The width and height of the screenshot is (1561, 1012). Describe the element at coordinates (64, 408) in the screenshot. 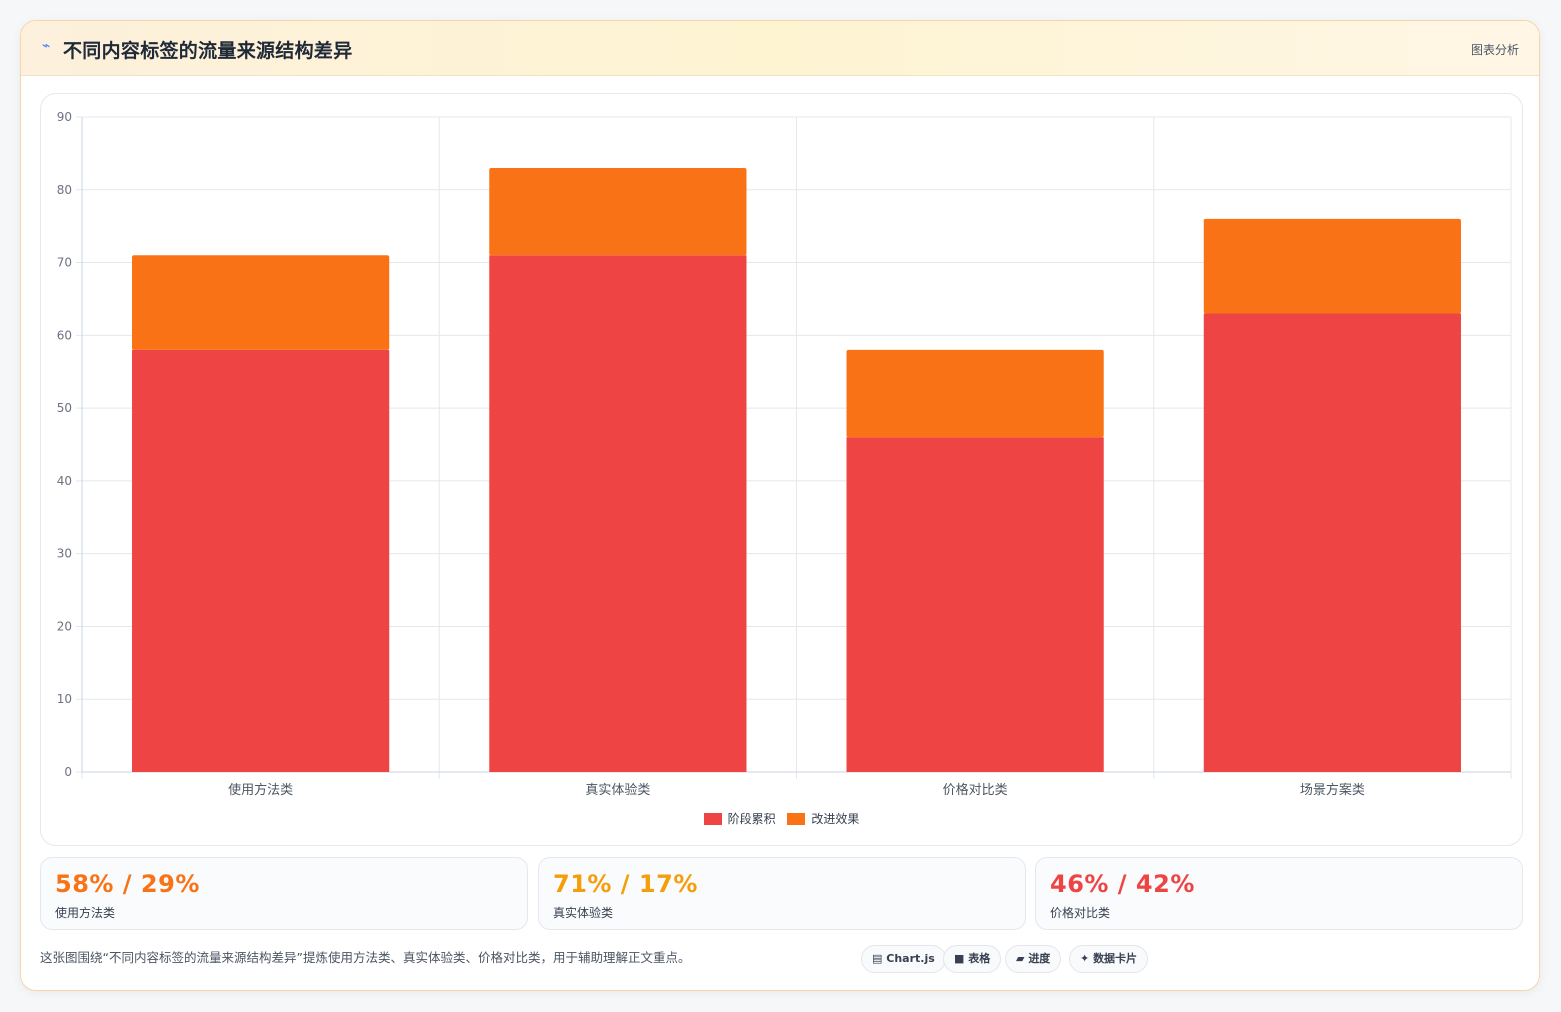

I see `y-tick-label: 50` at that location.